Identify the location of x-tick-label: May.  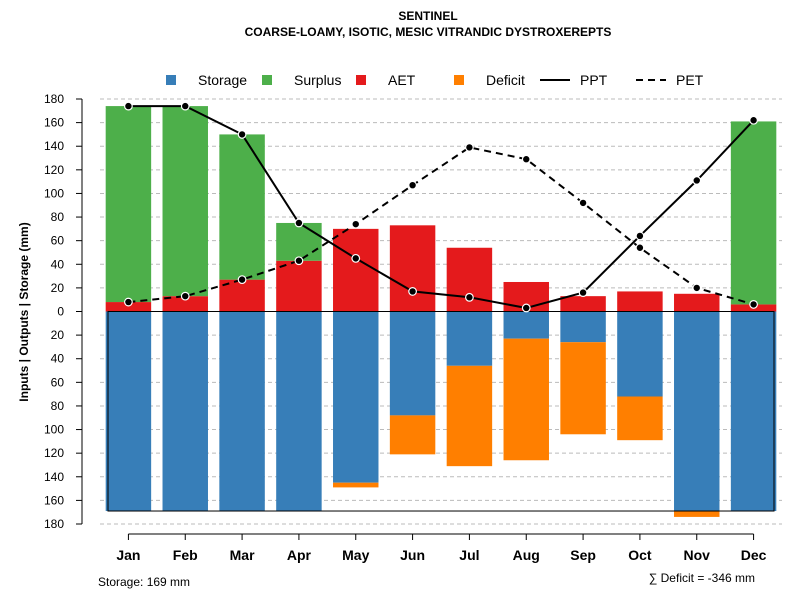
(355, 555).